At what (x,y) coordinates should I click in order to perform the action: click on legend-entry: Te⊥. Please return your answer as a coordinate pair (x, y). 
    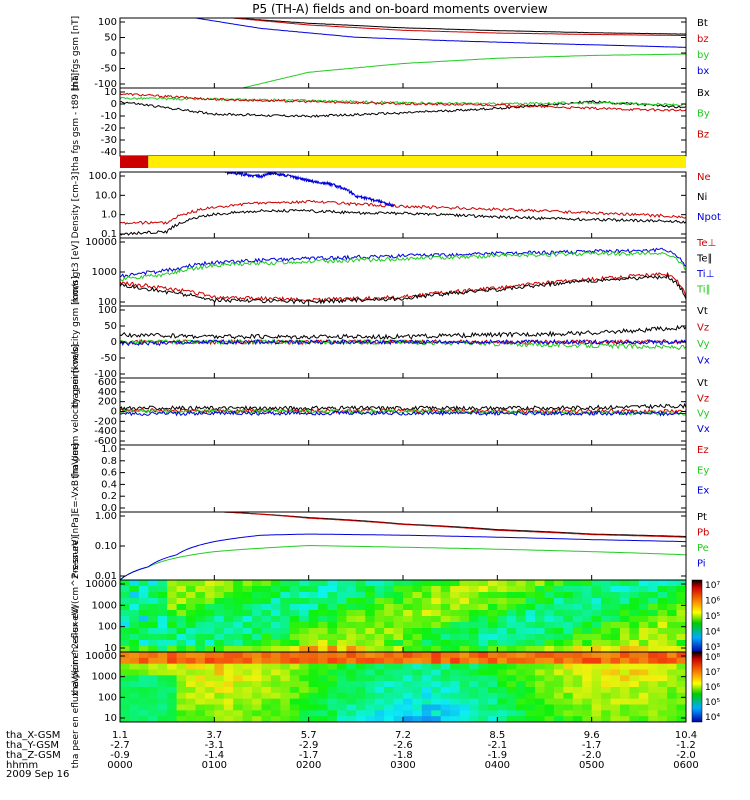
    Looking at the image, I should click on (706, 243).